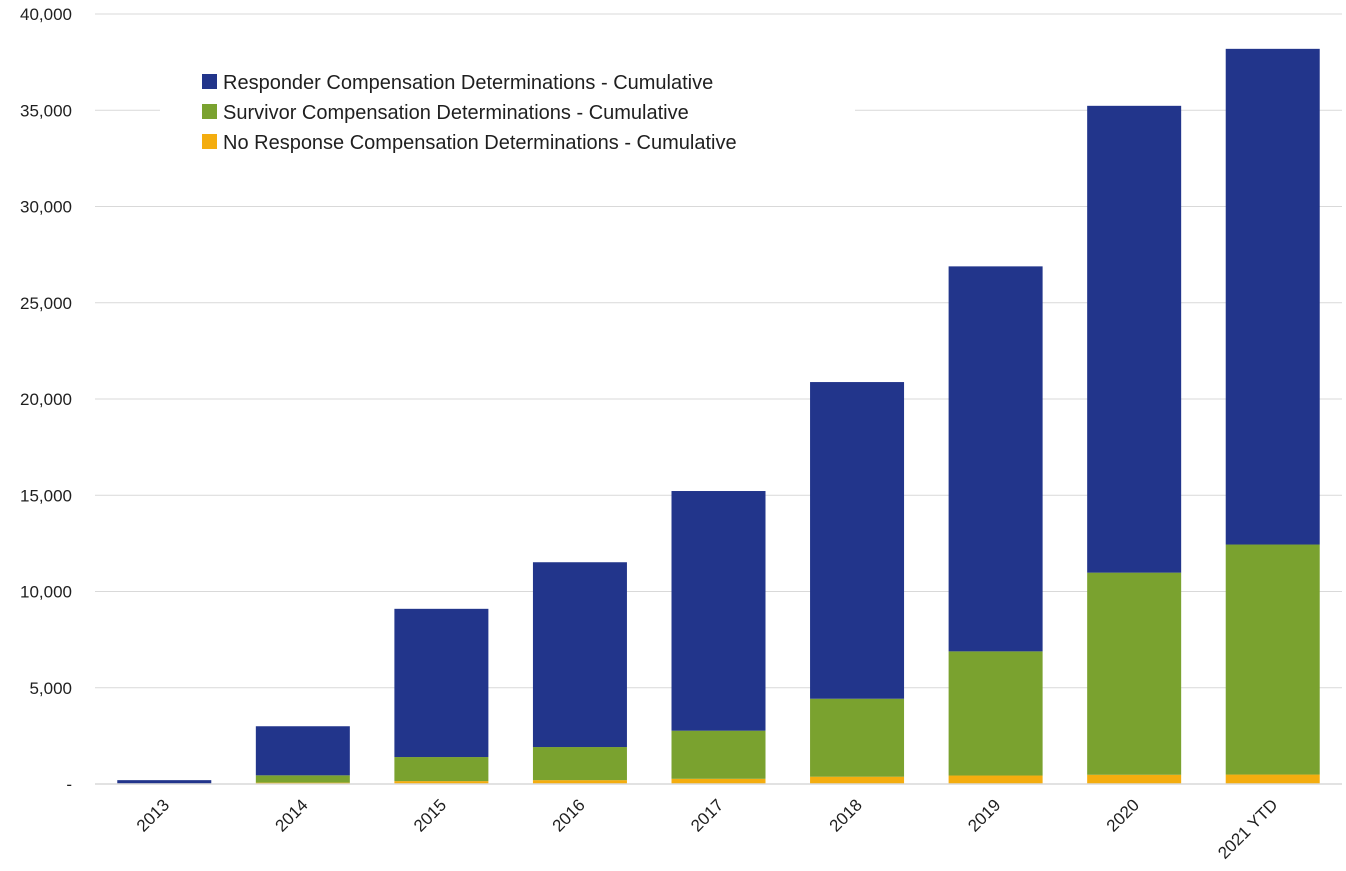  Describe the element at coordinates (50, 688) in the screenshot. I see `y-tick-label: 5,000` at that location.